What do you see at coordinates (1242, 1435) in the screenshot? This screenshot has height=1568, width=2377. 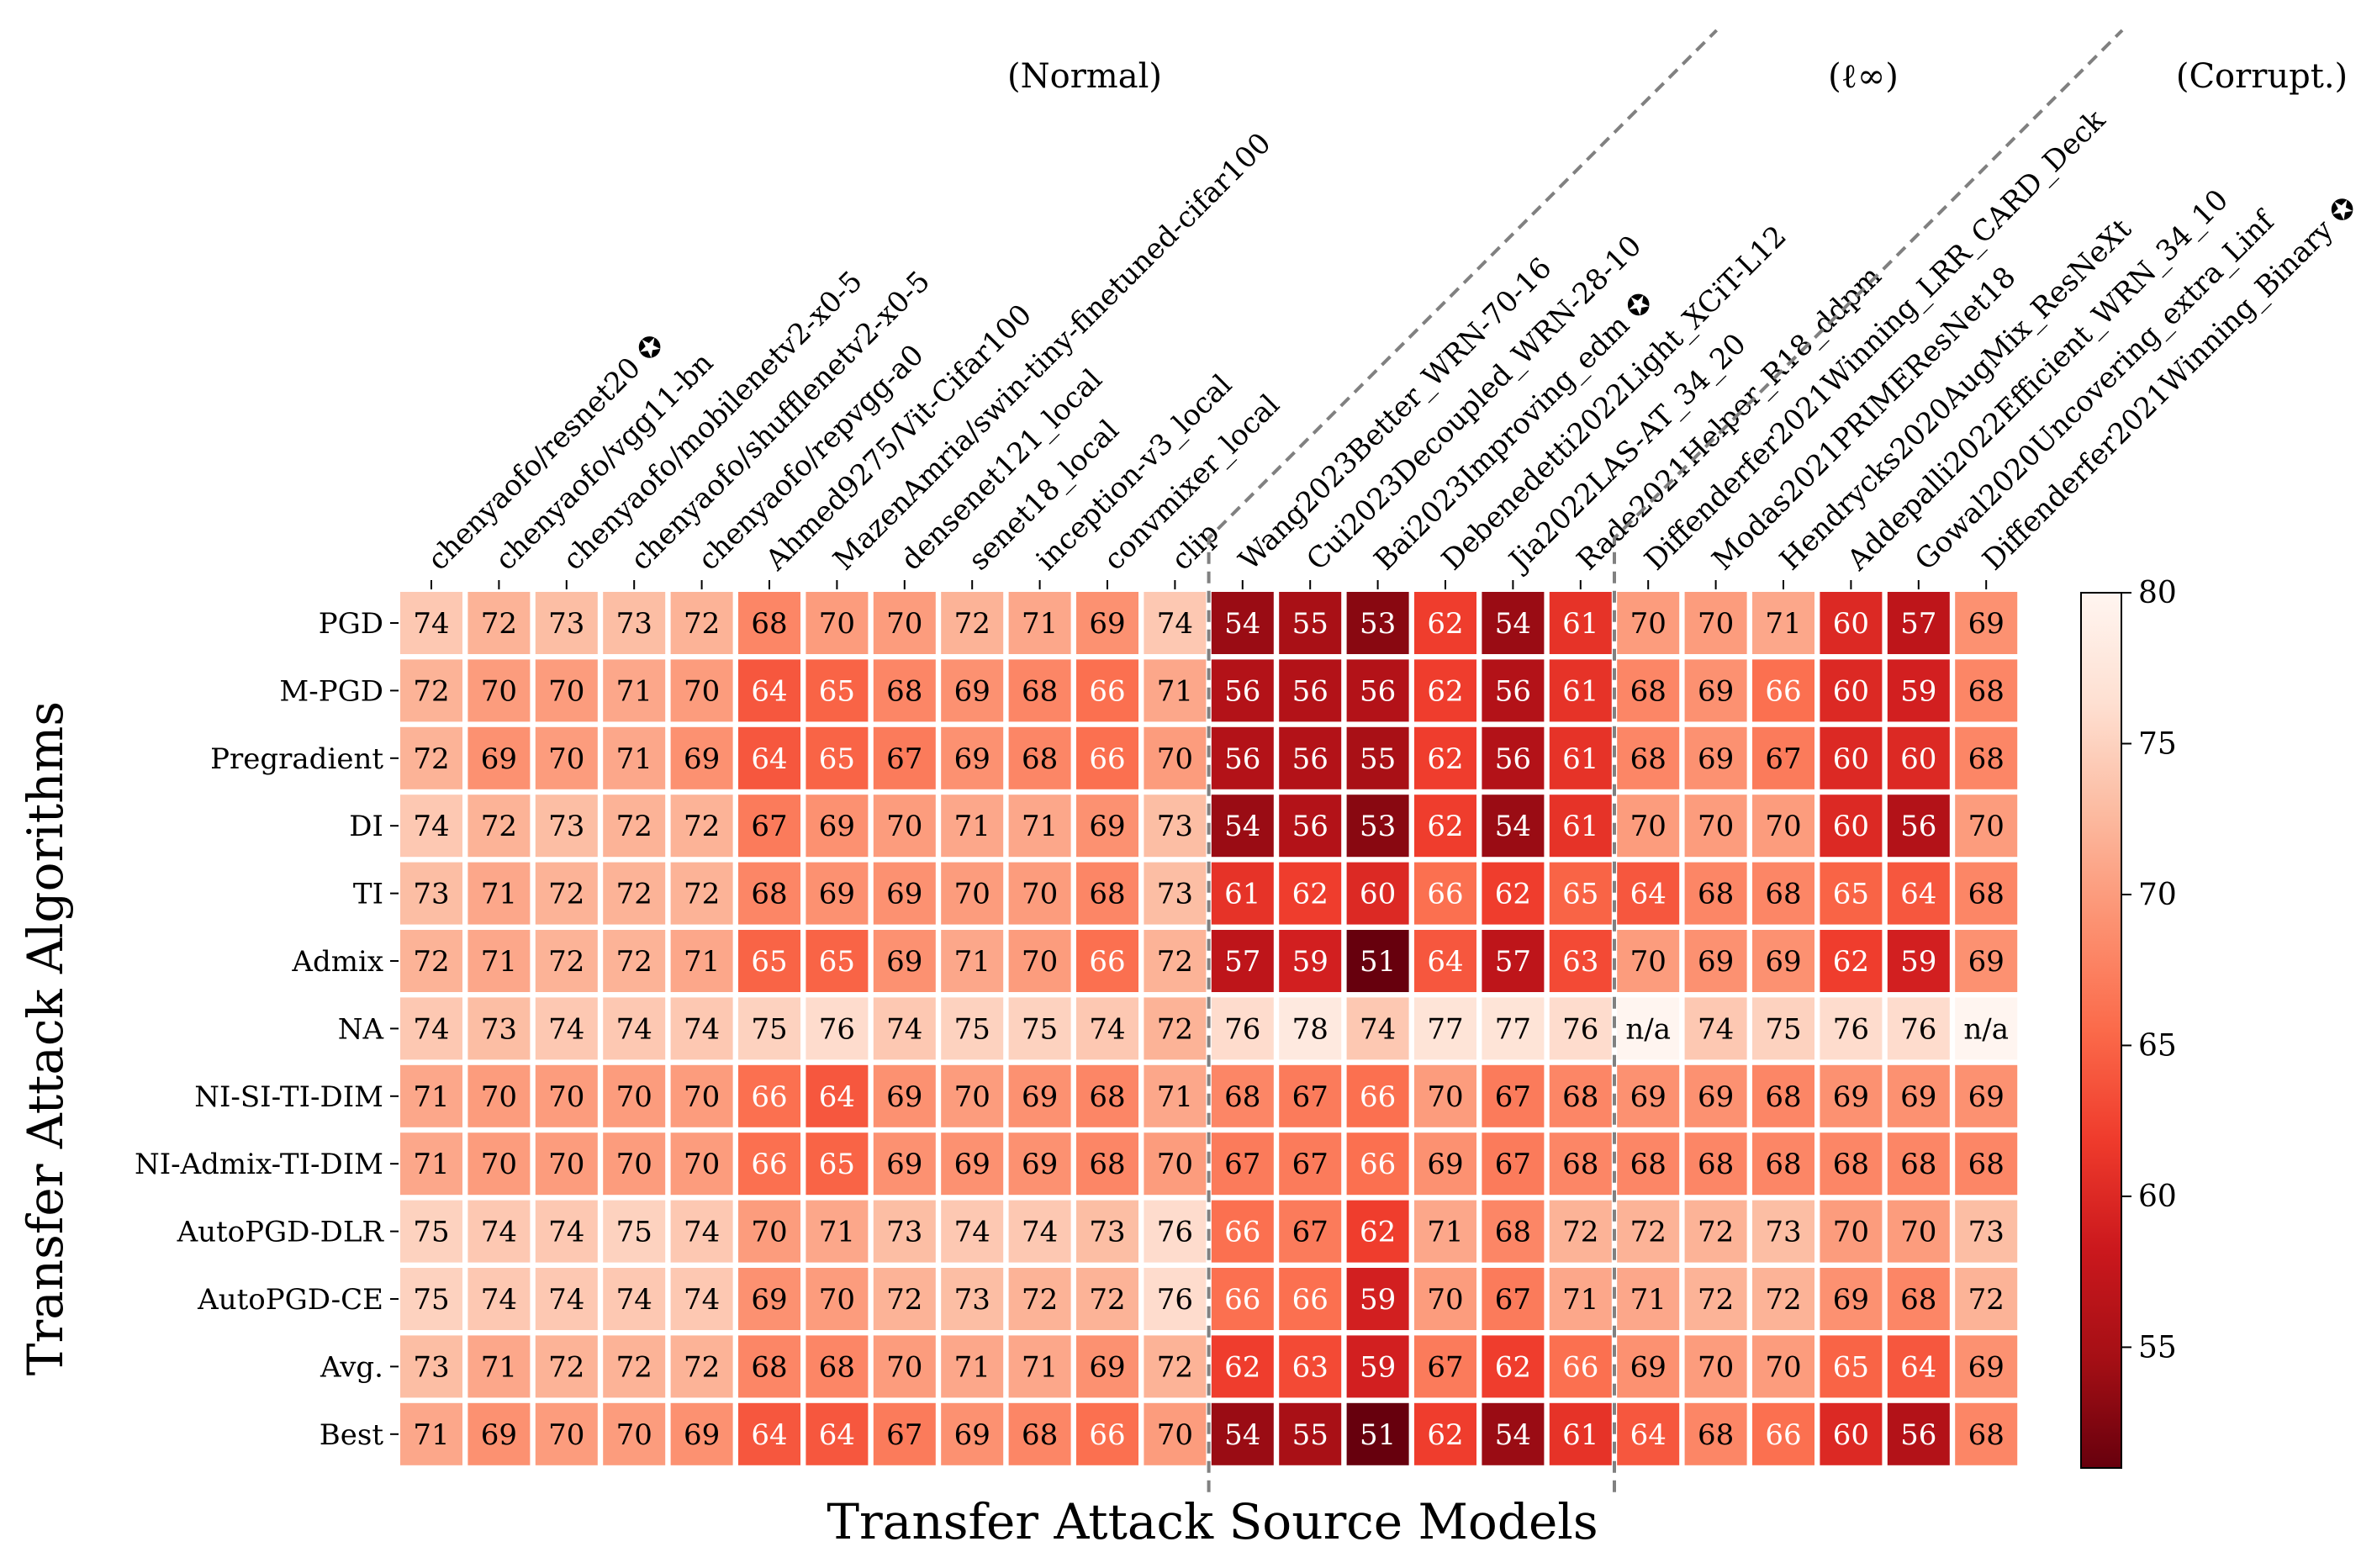 I see `cell-value-label: 54` at bounding box center [1242, 1435].